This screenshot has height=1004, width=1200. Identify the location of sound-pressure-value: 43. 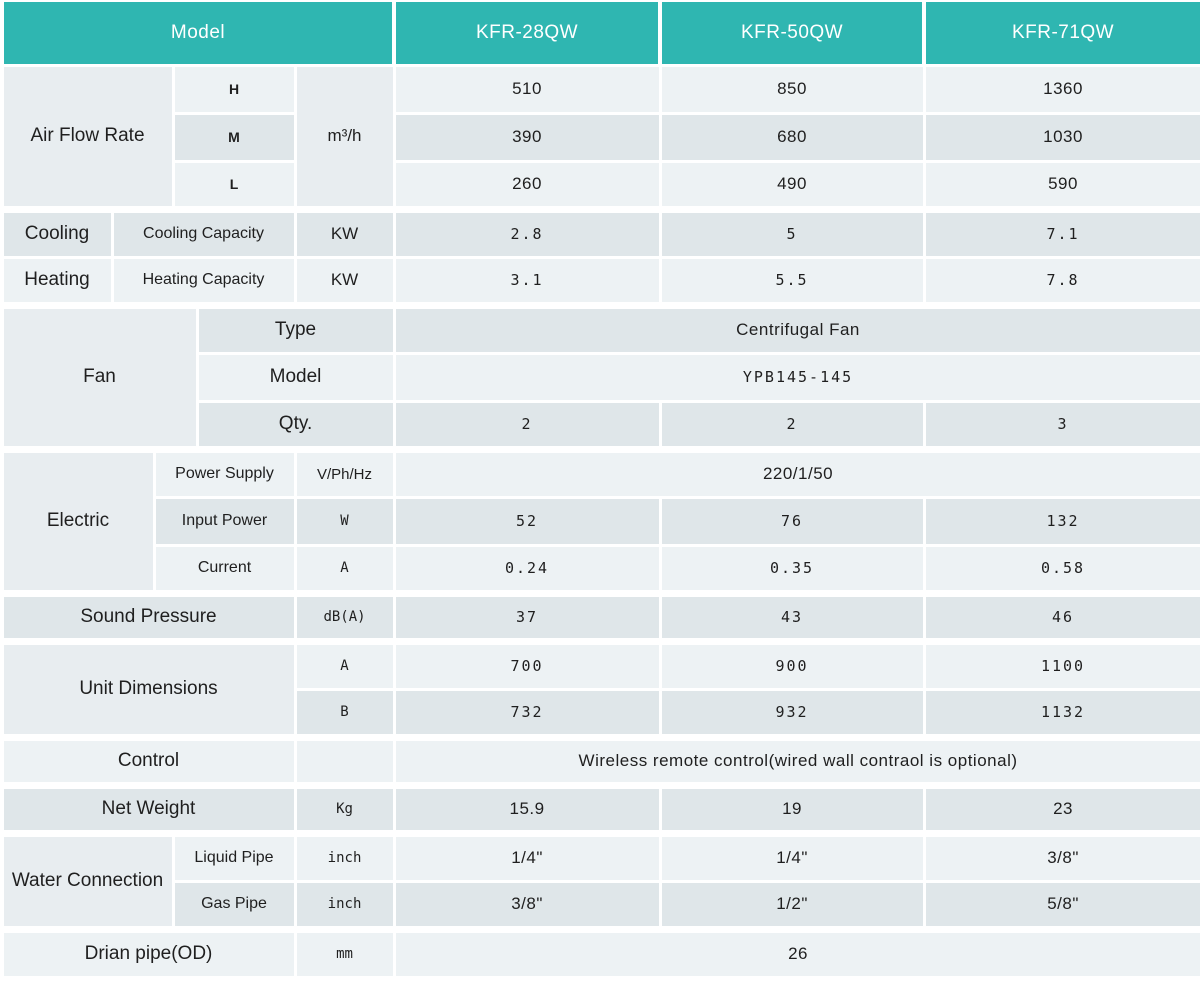
(792, 616).